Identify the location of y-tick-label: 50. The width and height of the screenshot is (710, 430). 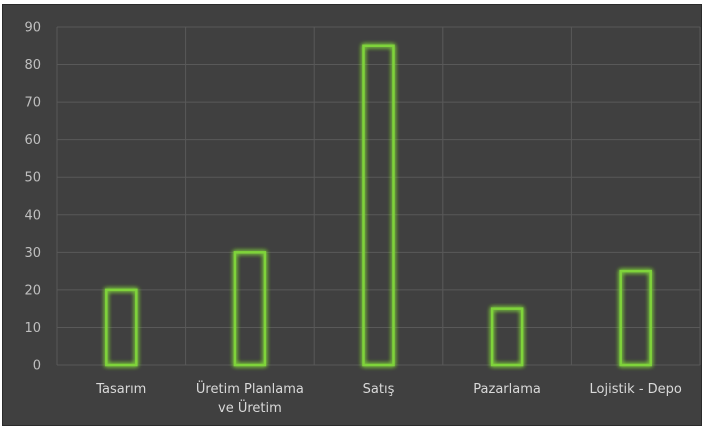
(32, 178).